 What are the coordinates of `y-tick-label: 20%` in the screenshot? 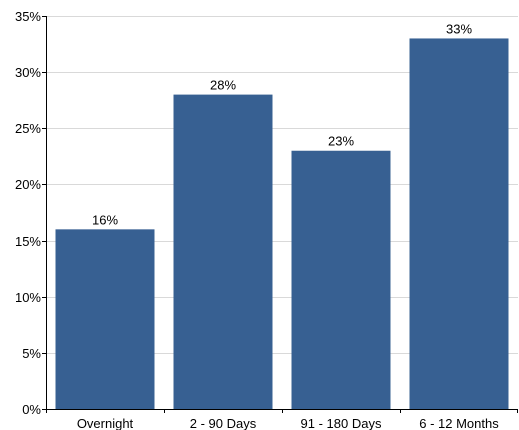 It's located at (28, 184).